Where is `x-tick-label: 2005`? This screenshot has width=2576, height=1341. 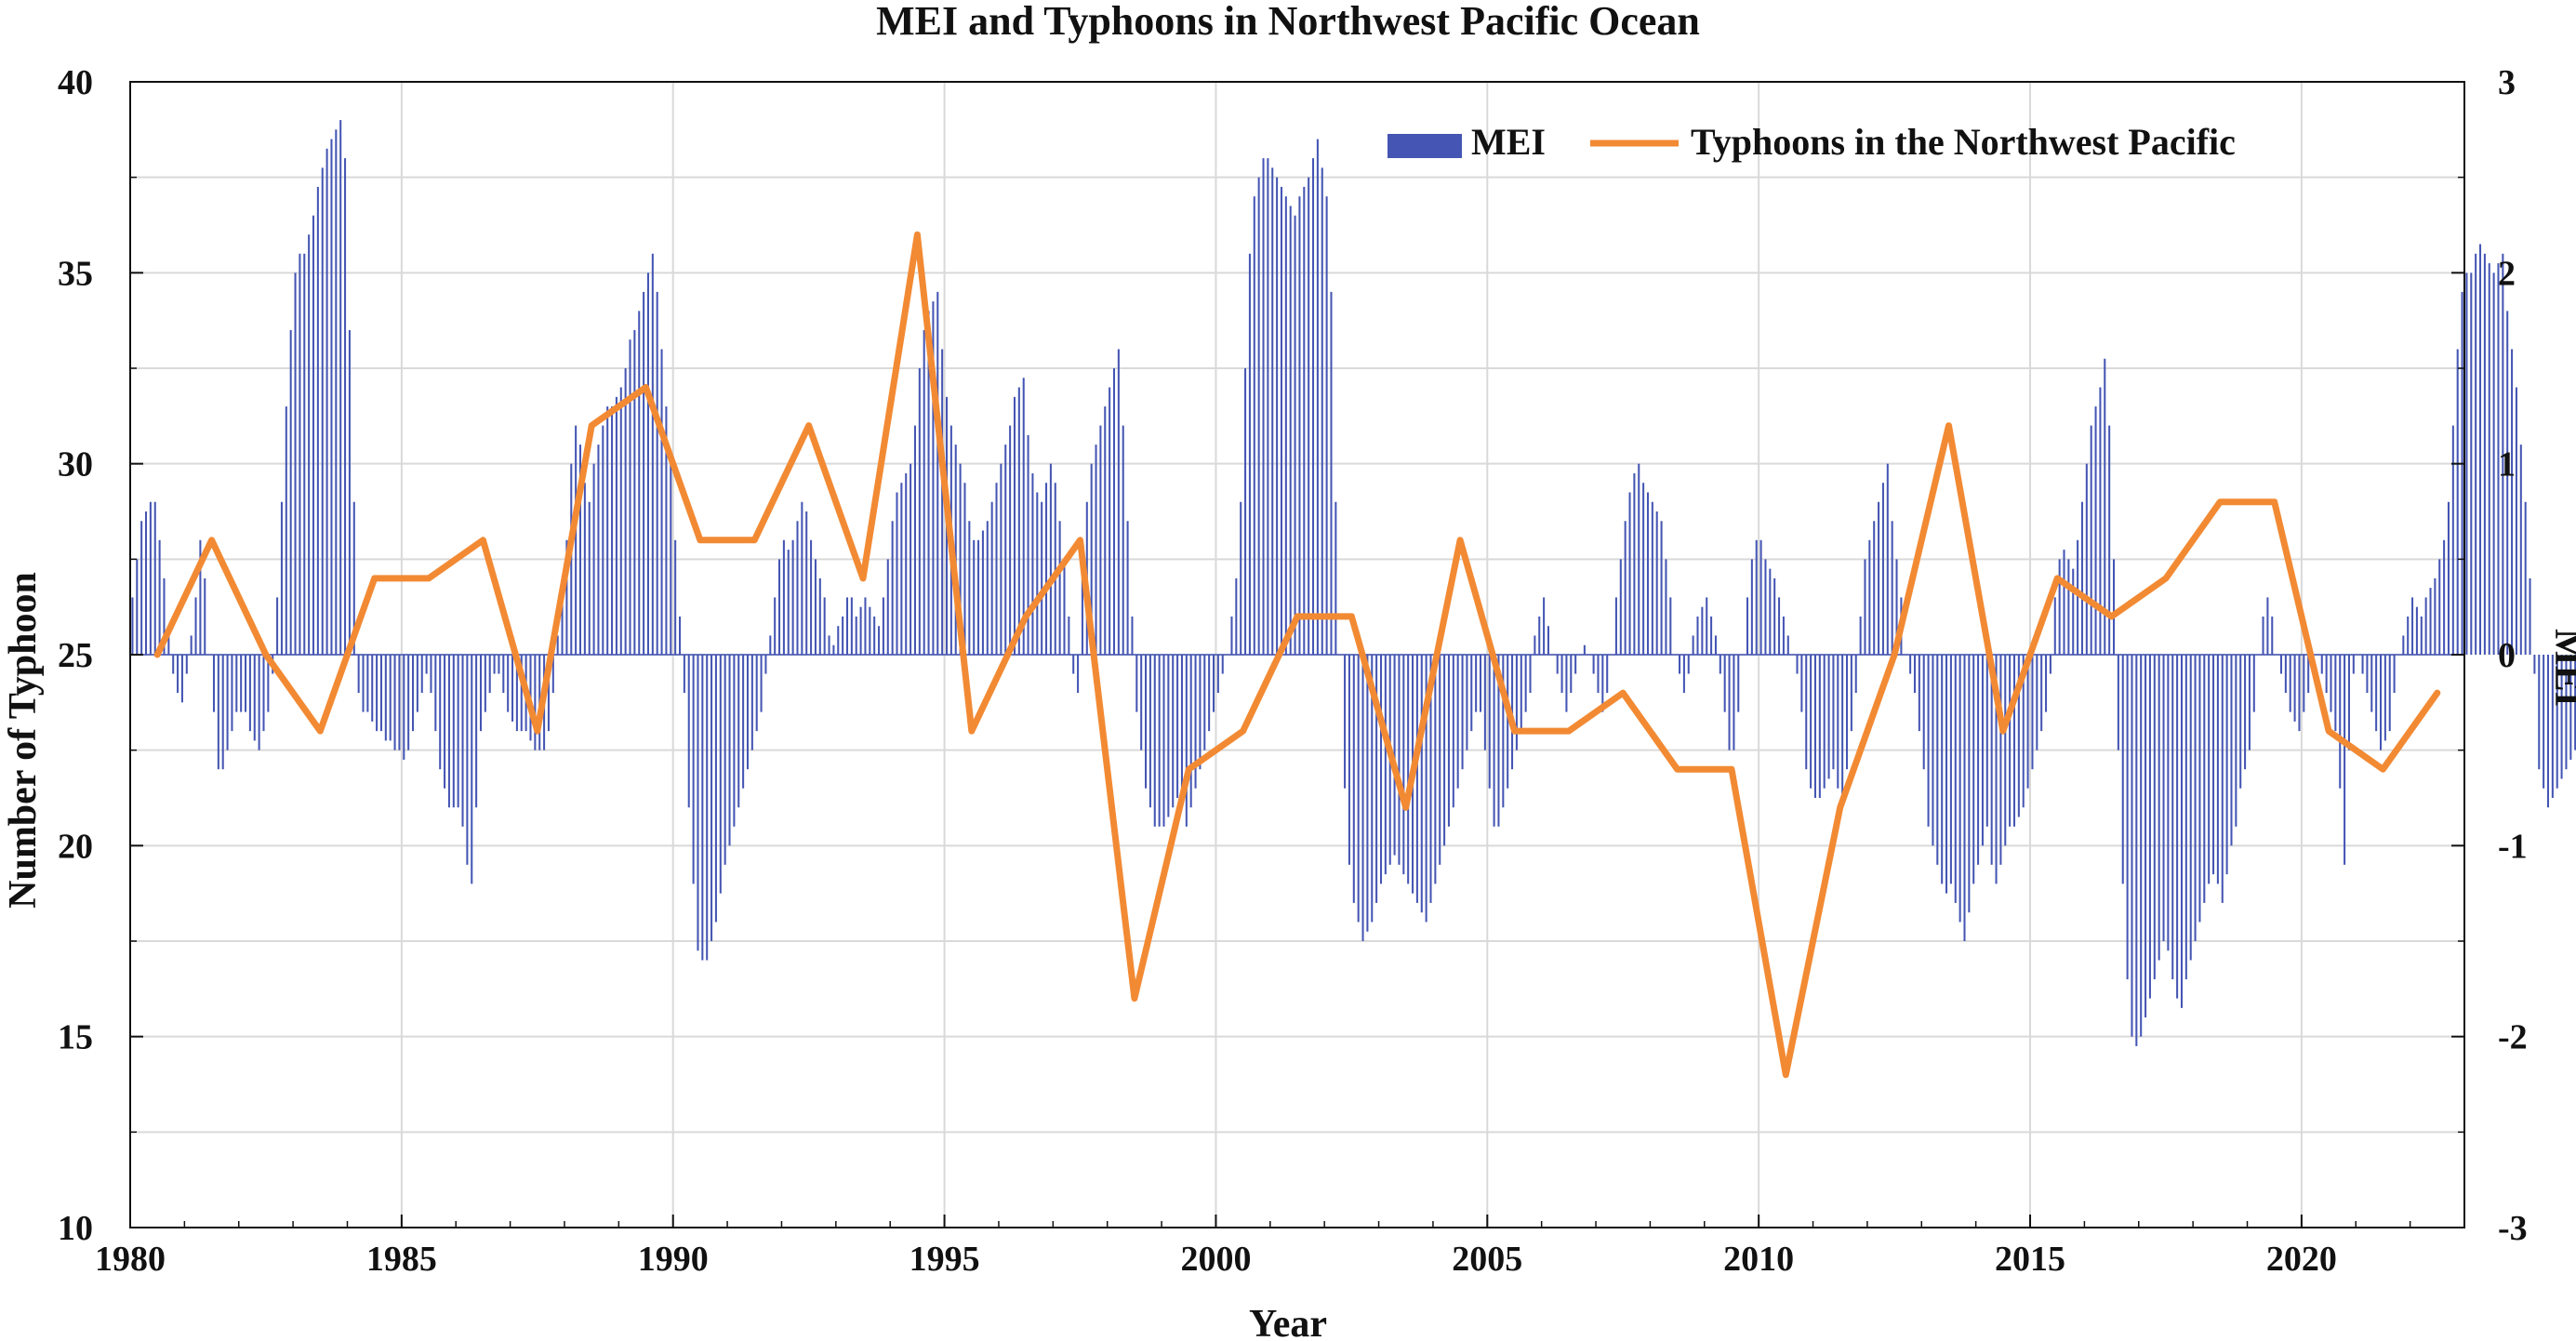
x-tick-label: 2005 is located at coordinates (1487, 1259).